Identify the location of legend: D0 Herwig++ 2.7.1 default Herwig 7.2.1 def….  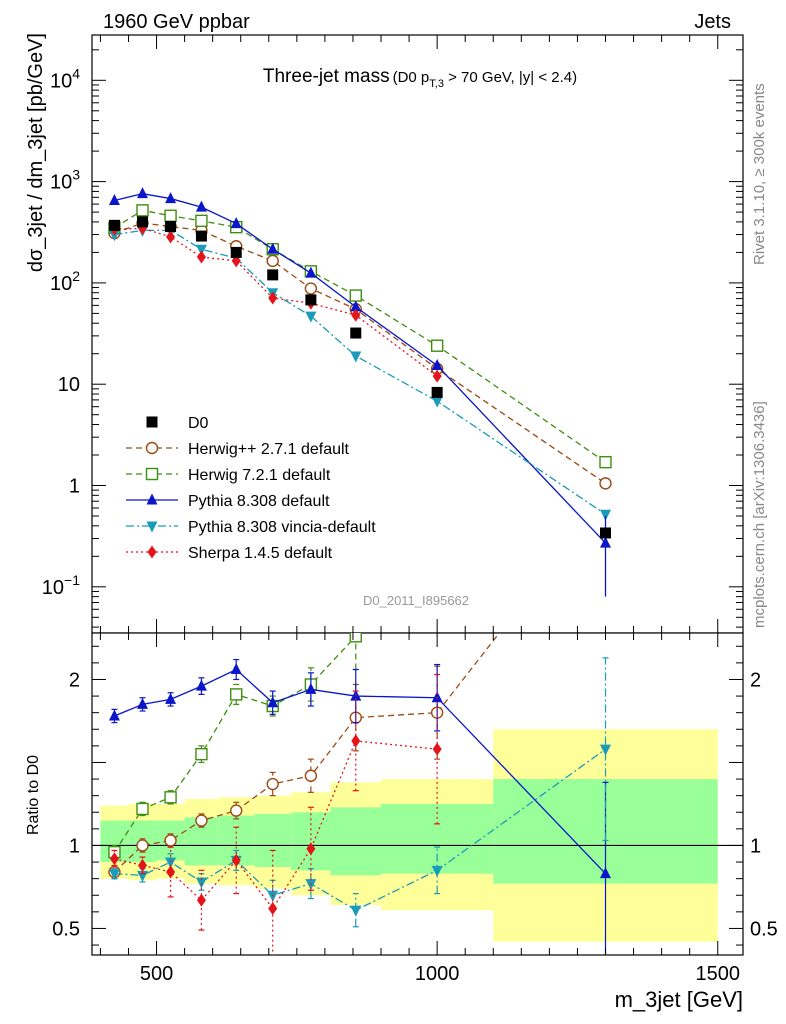
(251, 488).